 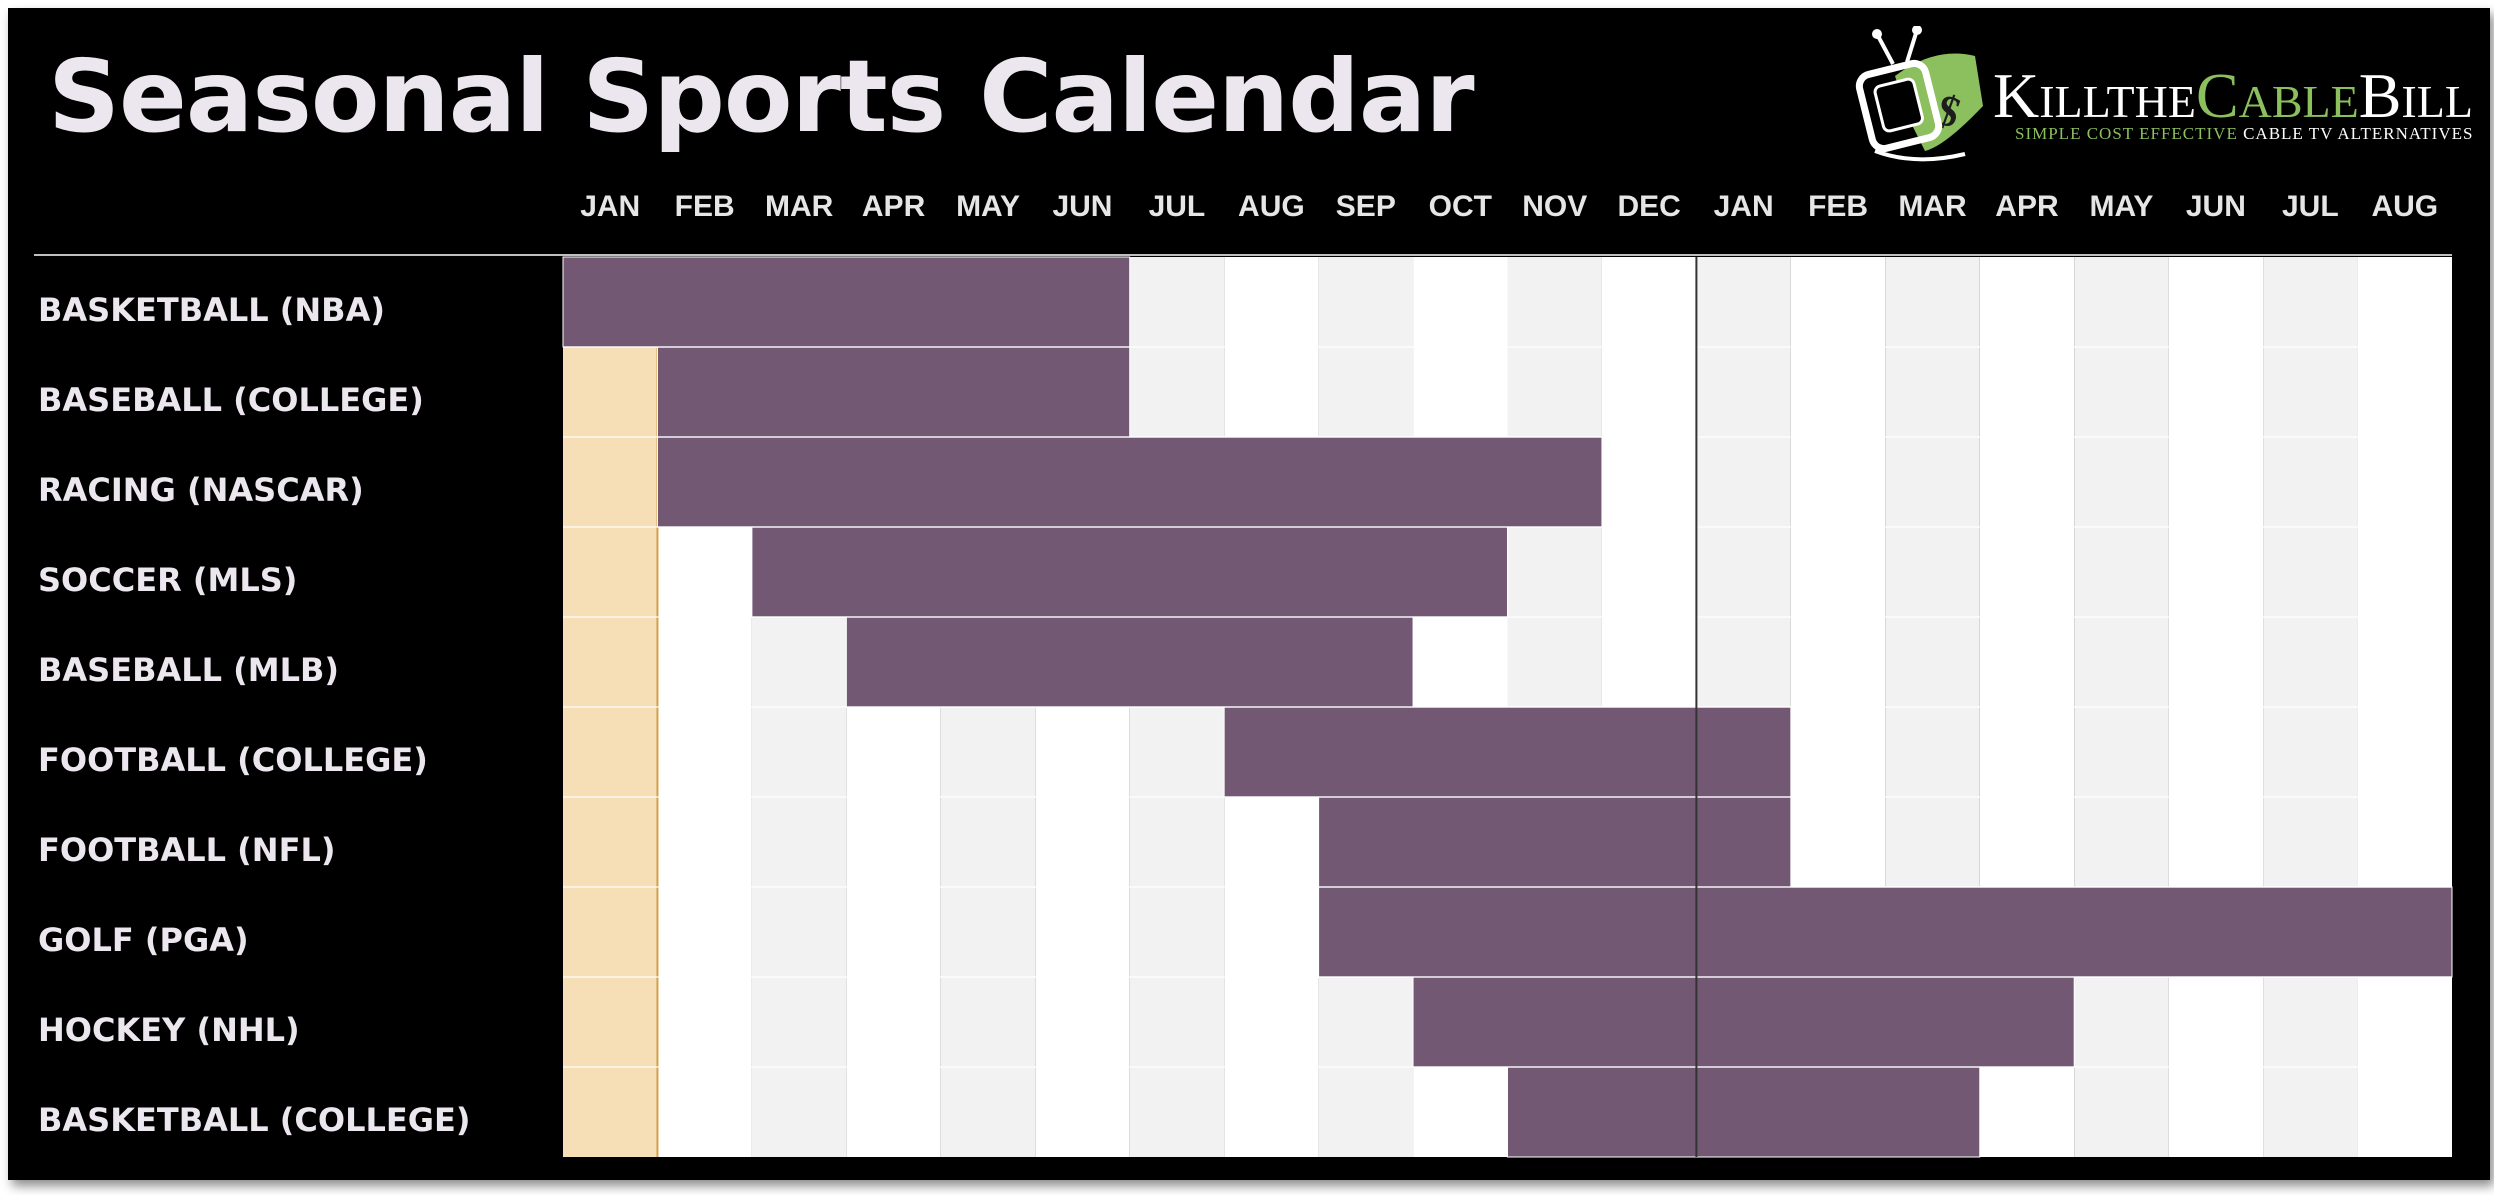 What do you see at coordinates (2358, 133) in the screenshot?
I see `logo-tagline-white: CABLE TV ALTERNATIVES` at bounding box center [2358, 133].